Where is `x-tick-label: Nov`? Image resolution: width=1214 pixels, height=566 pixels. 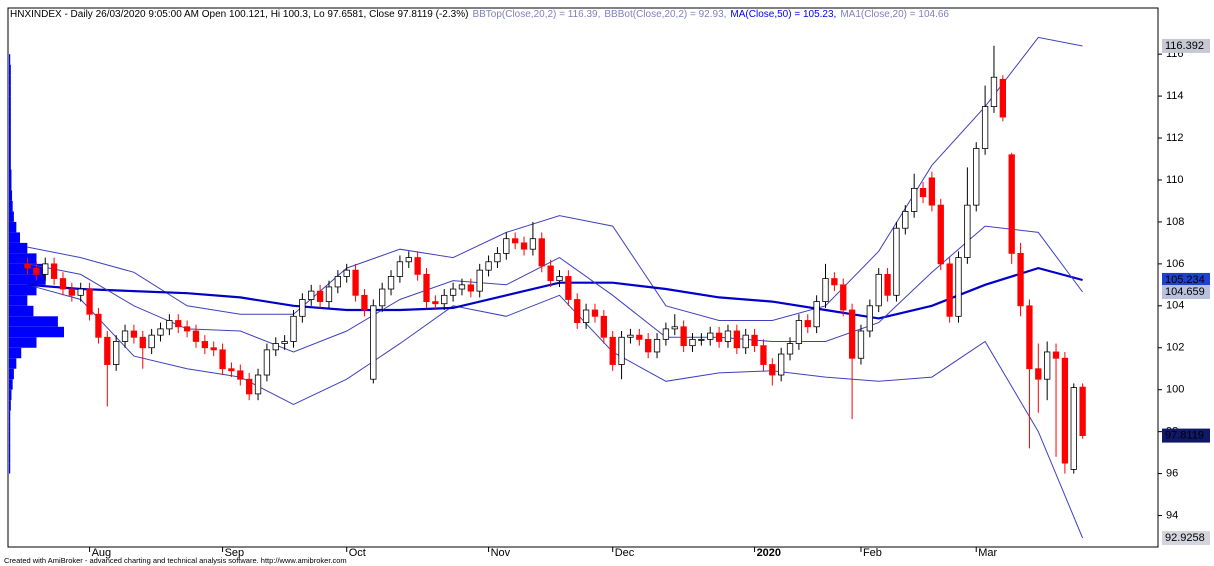
x-tick-label: Nov is located at coordinates (501, 553).